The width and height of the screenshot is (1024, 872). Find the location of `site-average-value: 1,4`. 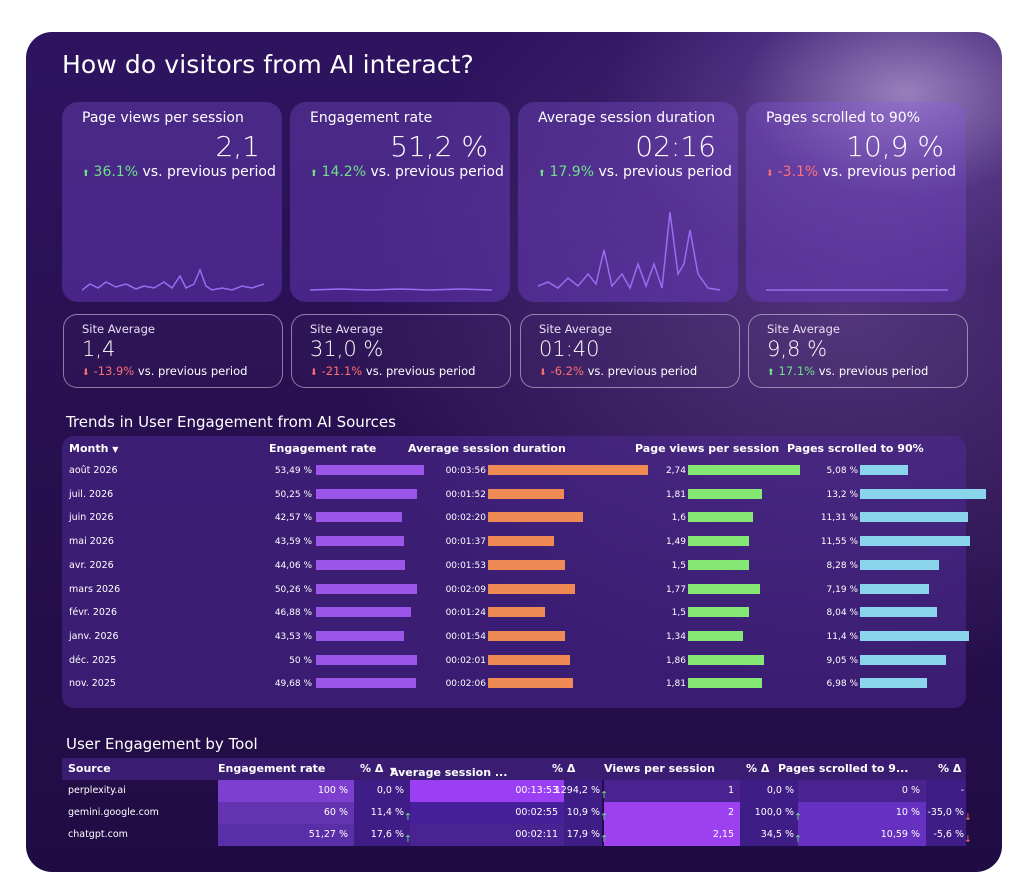

site-average-value: 1,4 is located at coordinates (99, 349).